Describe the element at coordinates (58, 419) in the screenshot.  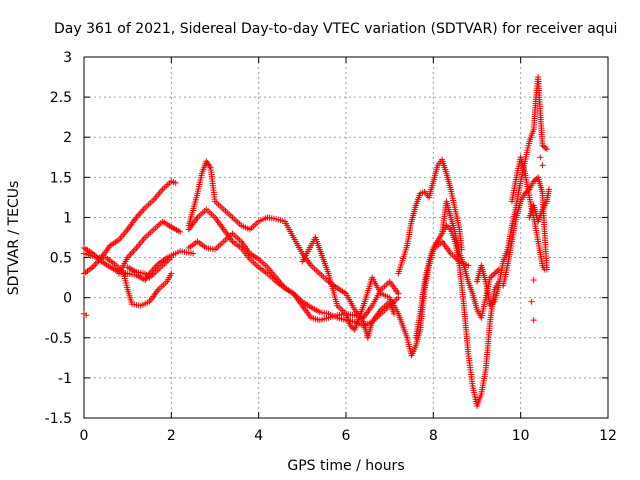
I see `y-tick-label: -1.5` at that location.